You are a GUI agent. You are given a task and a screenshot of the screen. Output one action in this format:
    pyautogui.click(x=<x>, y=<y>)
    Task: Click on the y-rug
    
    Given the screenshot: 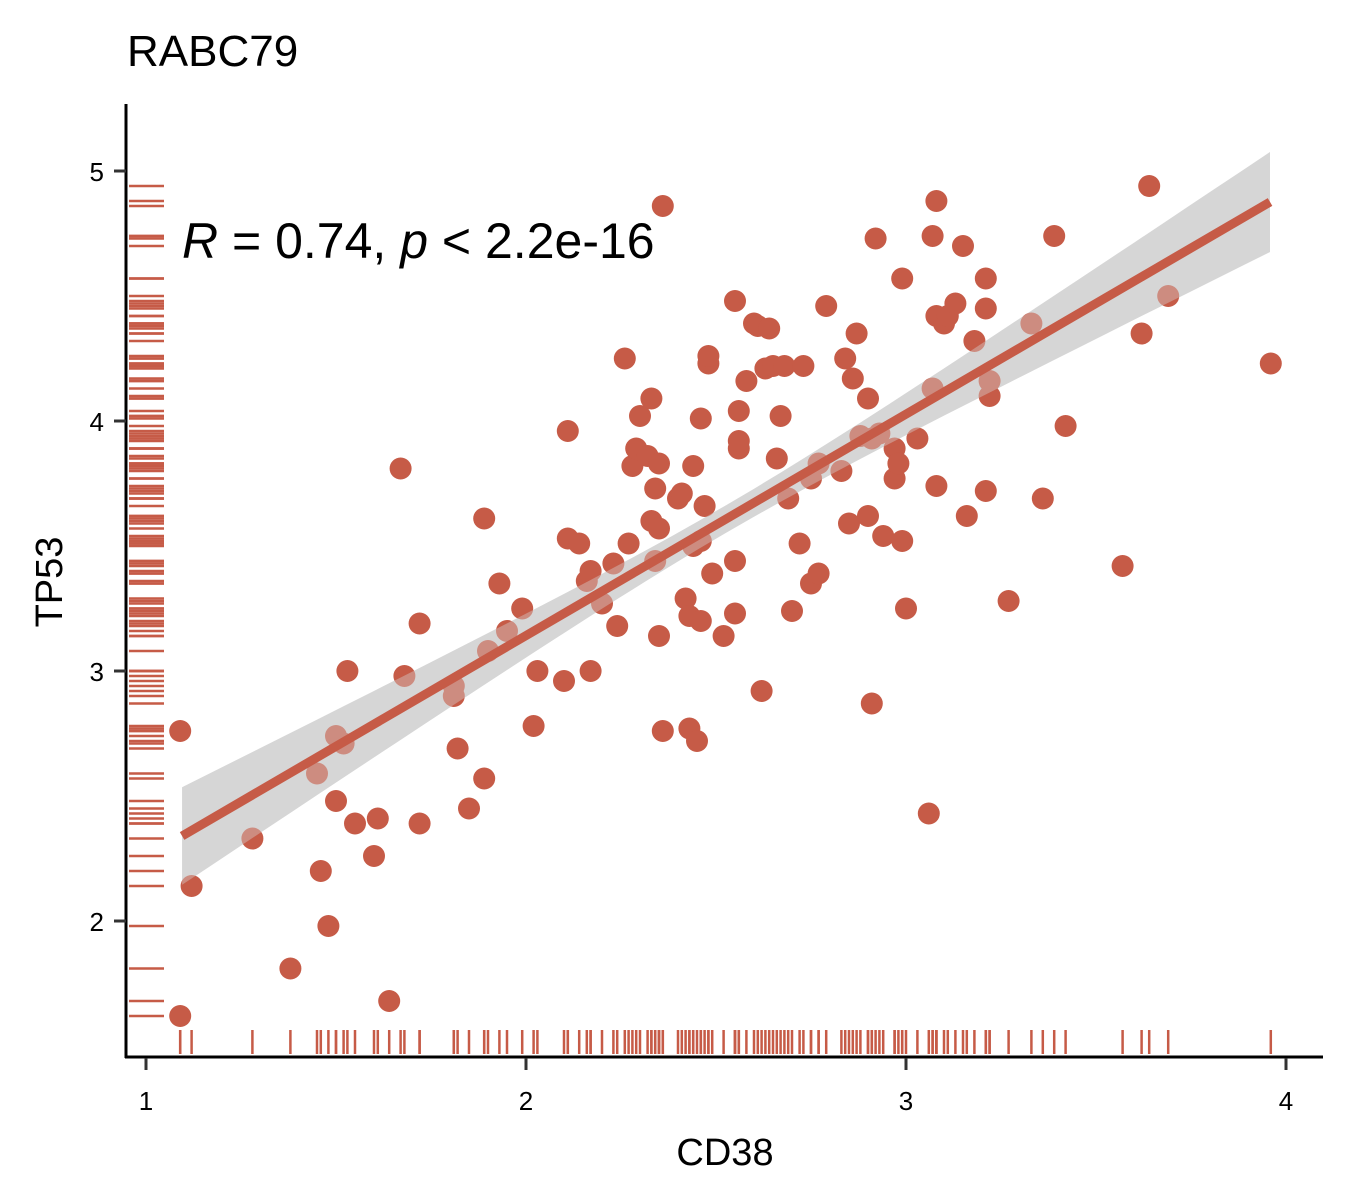 What is the action you would take?
    pyautogui.click(x=146, y=601)
    